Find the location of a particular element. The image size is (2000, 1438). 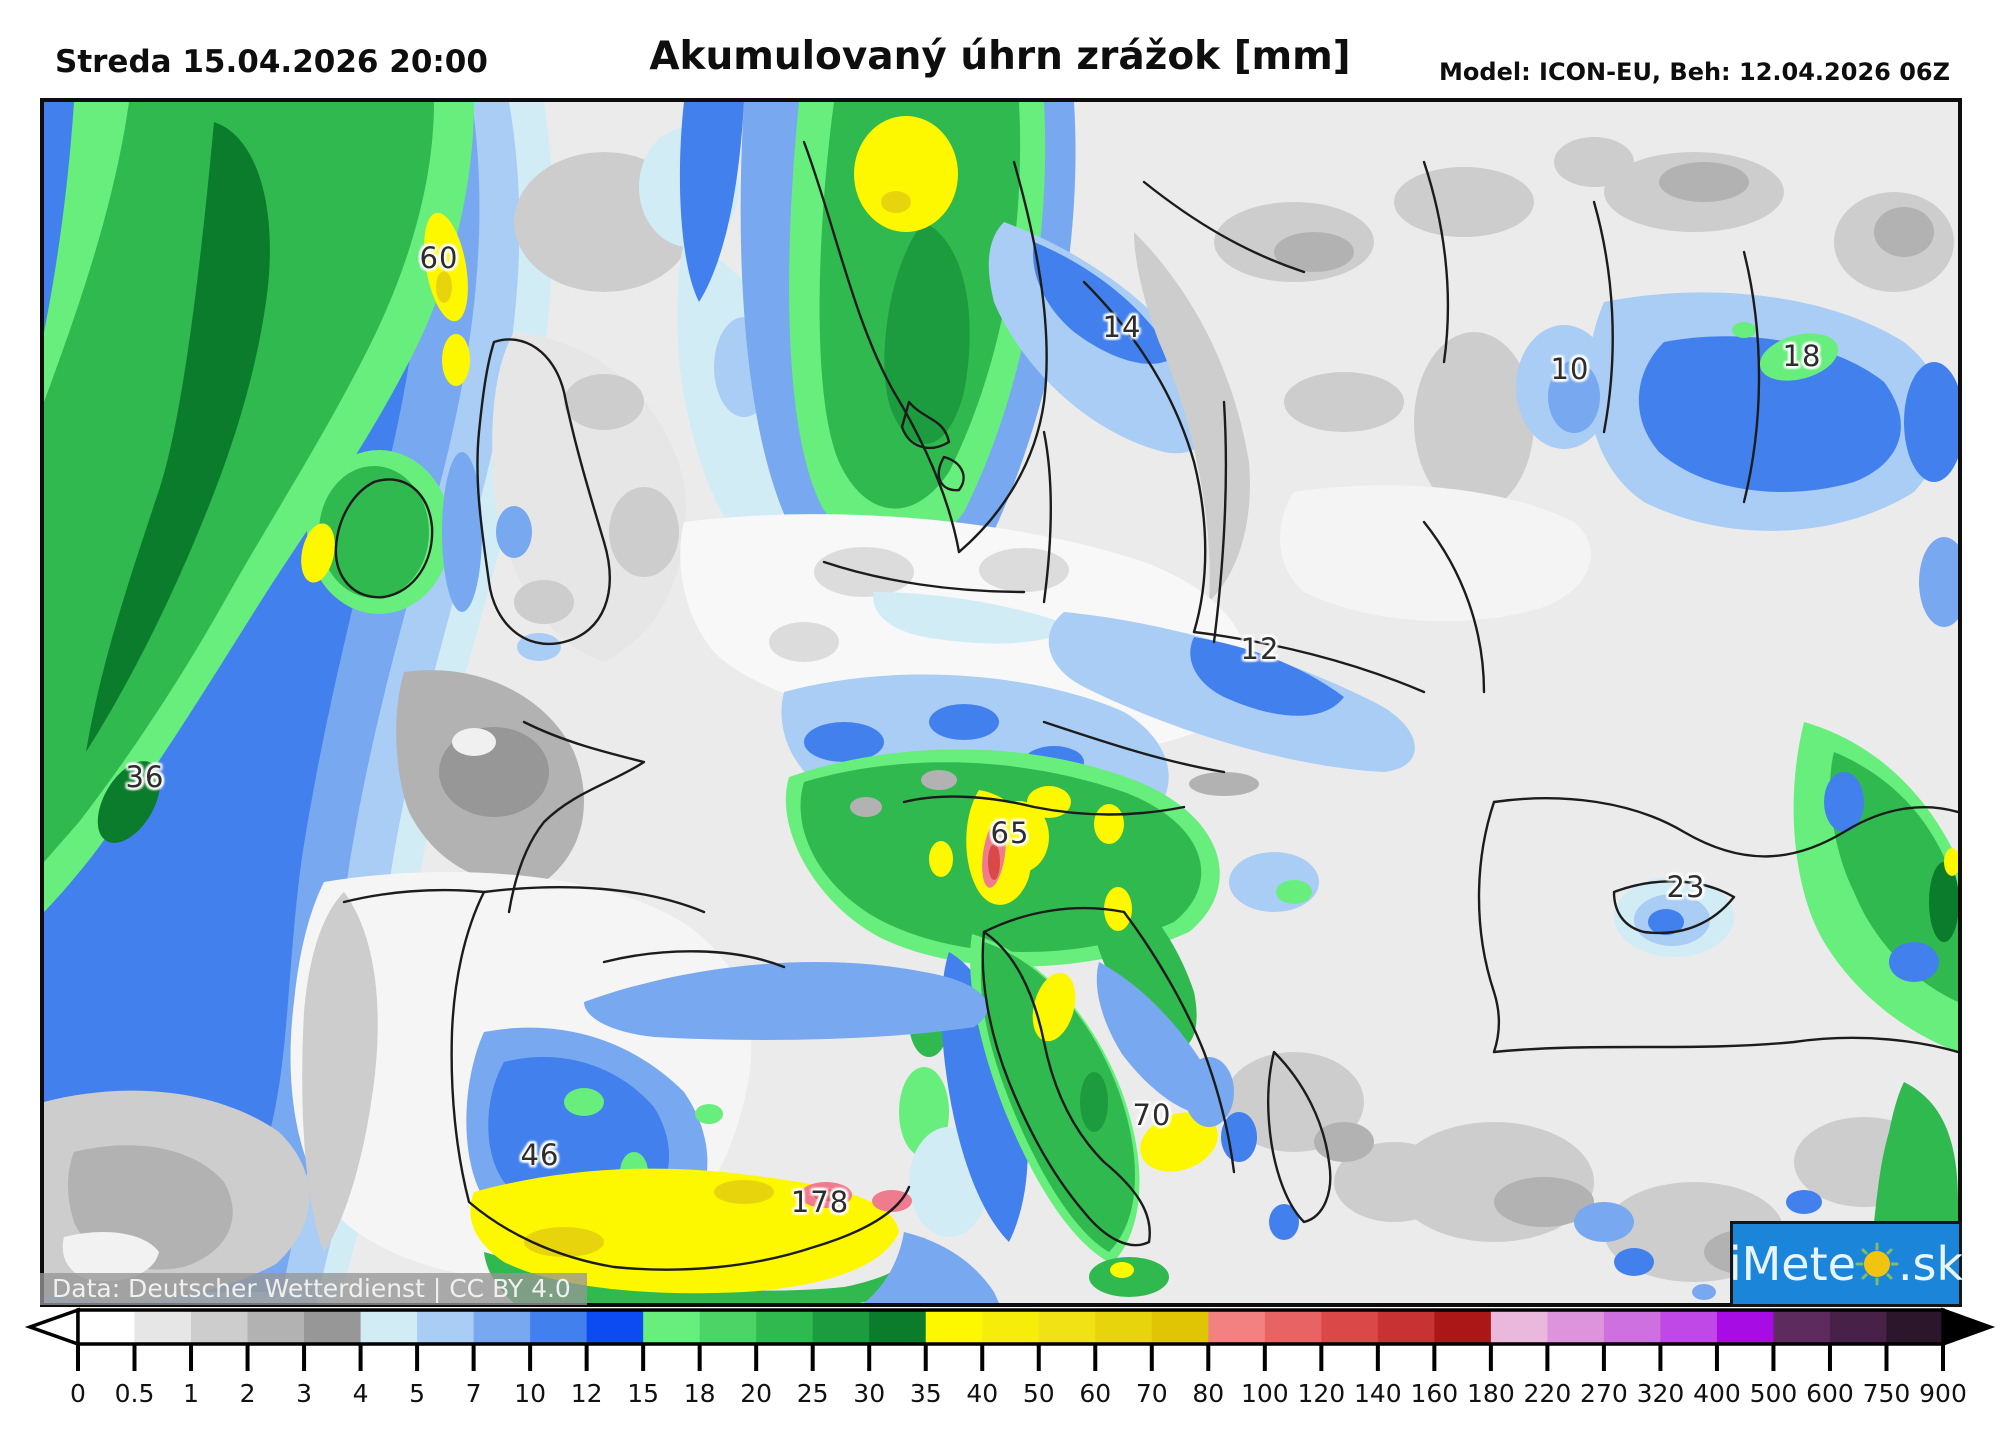

imeteo-logo: iMete .sk is located at coordinates (1846, 1264).